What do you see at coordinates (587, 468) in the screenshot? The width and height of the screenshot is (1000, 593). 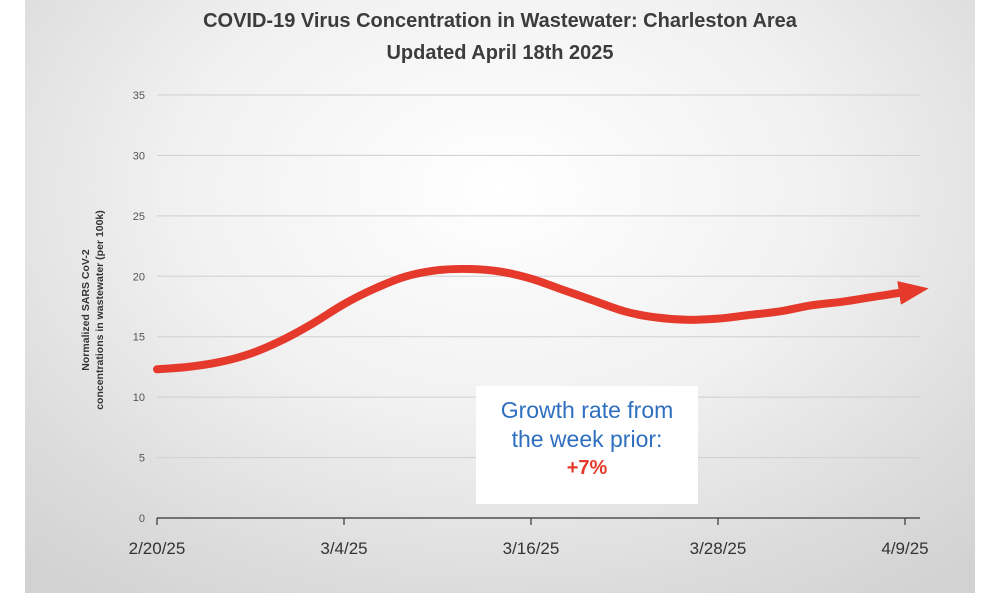 I see `growth-rate-value: +7%` at bounding box center [587, 468].